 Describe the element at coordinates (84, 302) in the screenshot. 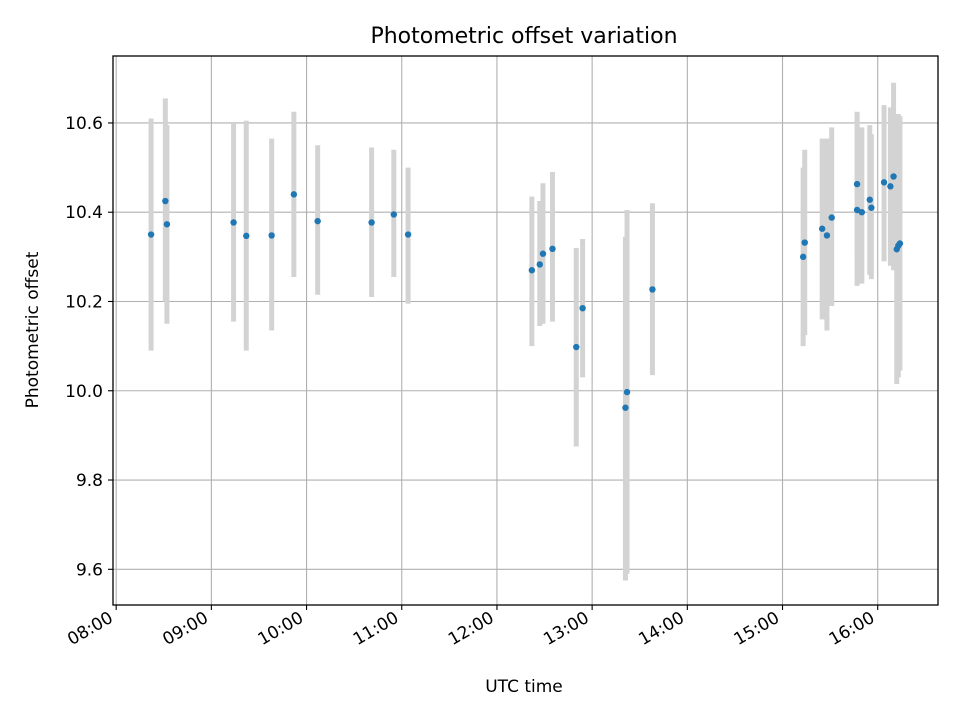

I see `y-tick-label: 10.2` at that location.